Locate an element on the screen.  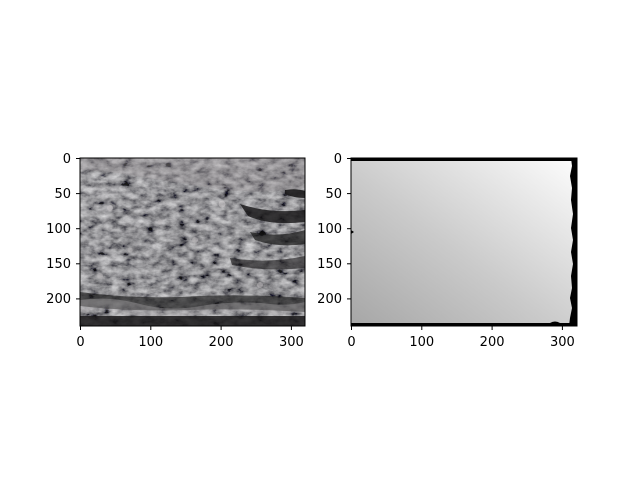
right-y-tick-label: 100 is located at coordinates (329, 229).